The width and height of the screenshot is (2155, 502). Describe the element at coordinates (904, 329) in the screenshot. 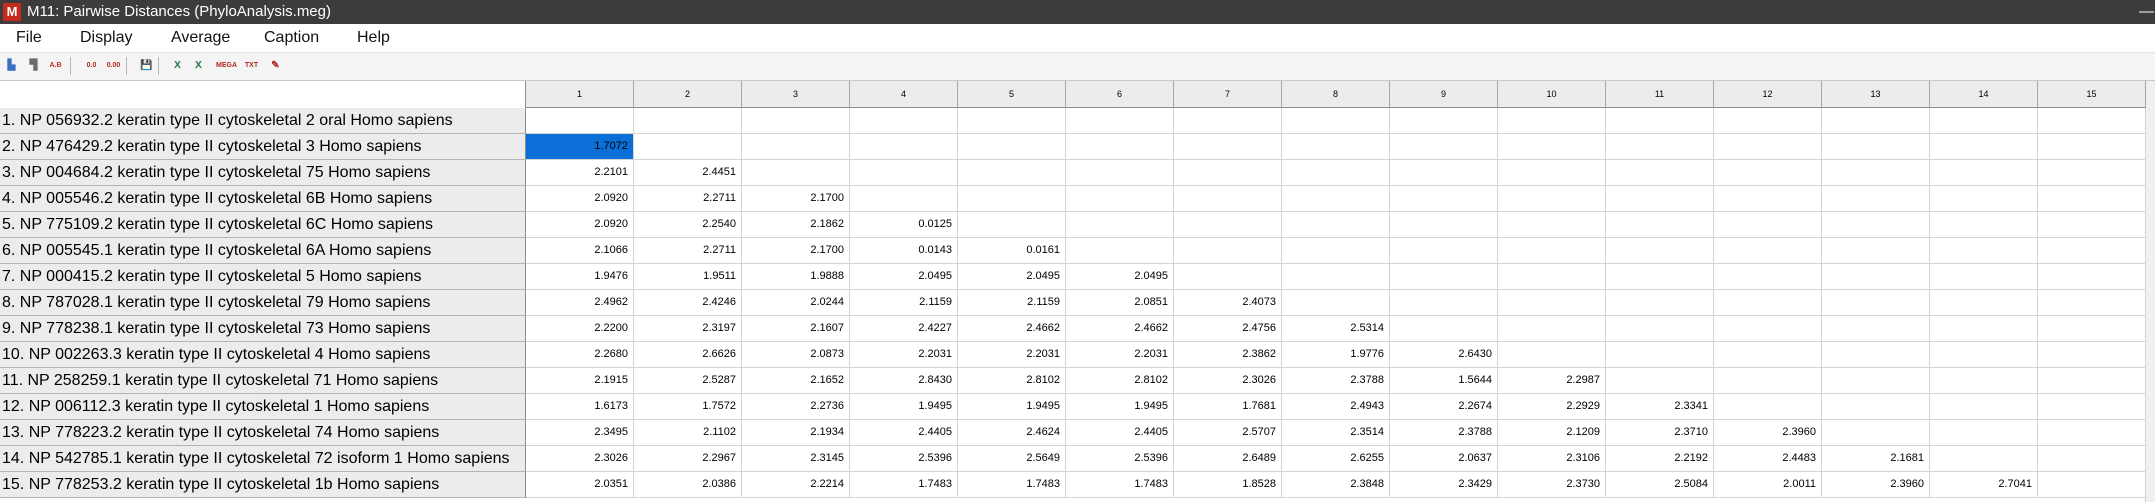

I see `matrix-cell: 2.4227` at that location.